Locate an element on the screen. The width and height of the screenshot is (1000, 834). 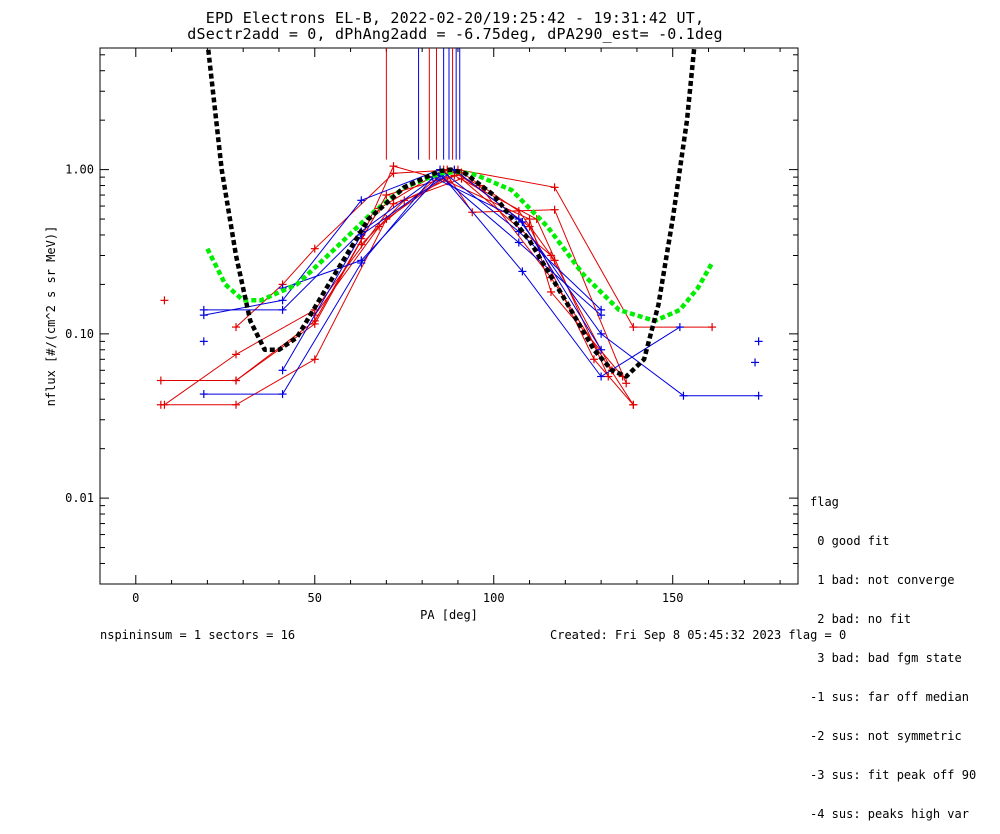
y-tick-label: 0.01 is located at coordinates (79, 498).